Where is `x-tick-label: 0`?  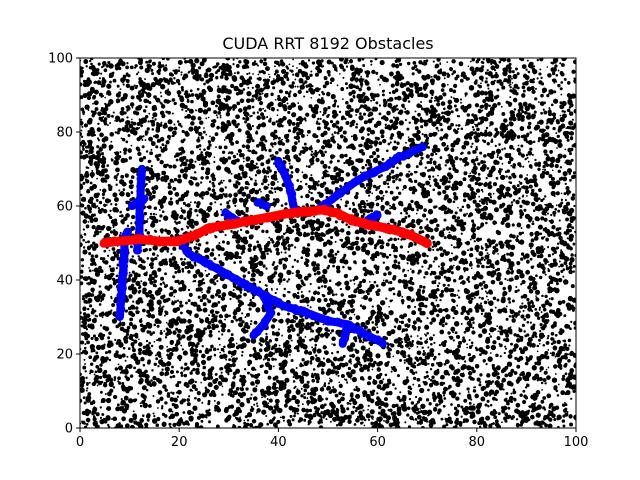
x-tick-label: 0 is located at coordinates (80, 442).